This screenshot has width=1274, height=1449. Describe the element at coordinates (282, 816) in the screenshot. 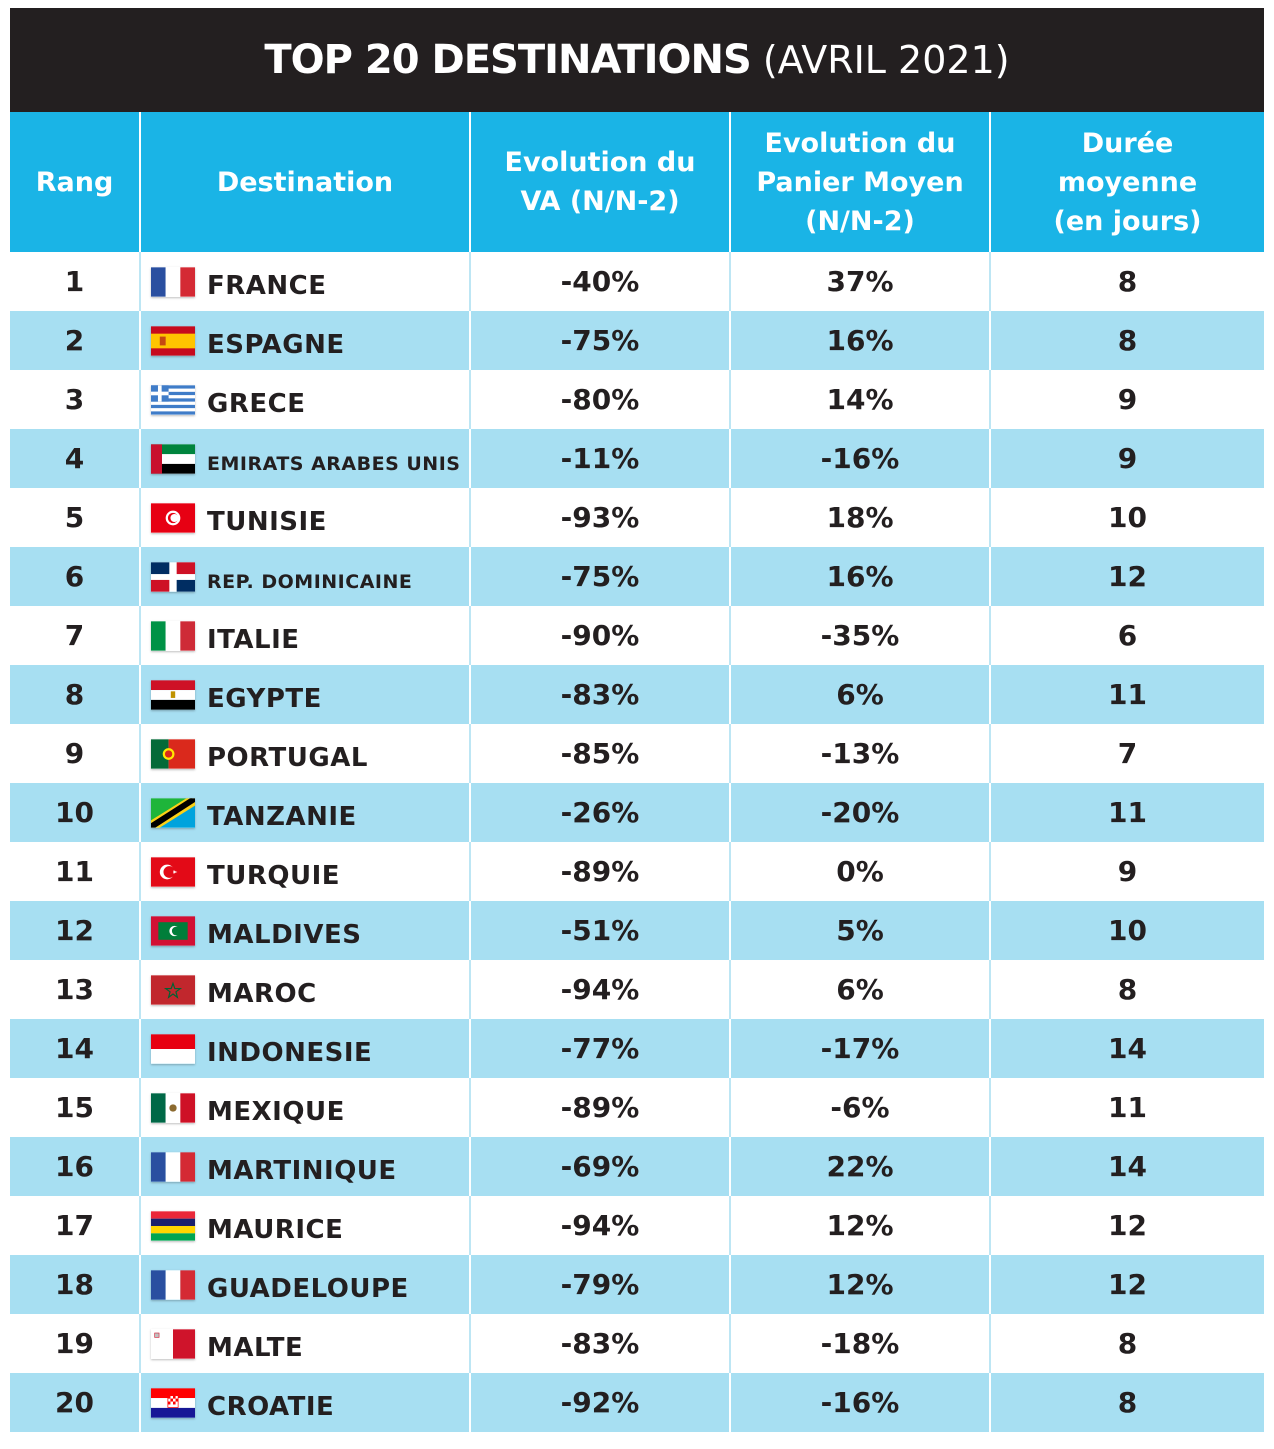

I see `destination-name: TANZANIE` at that location.